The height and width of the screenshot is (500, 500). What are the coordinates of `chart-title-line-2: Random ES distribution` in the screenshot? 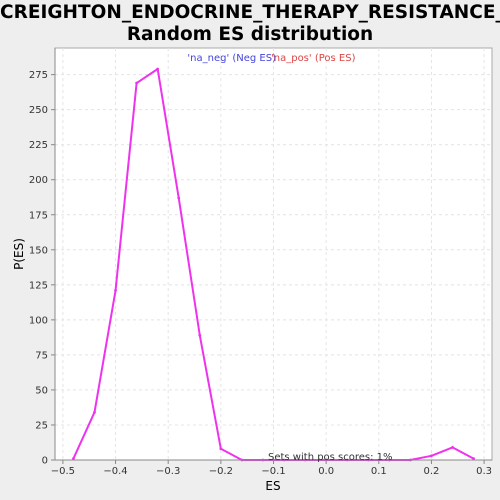 It's located at (250, 34).